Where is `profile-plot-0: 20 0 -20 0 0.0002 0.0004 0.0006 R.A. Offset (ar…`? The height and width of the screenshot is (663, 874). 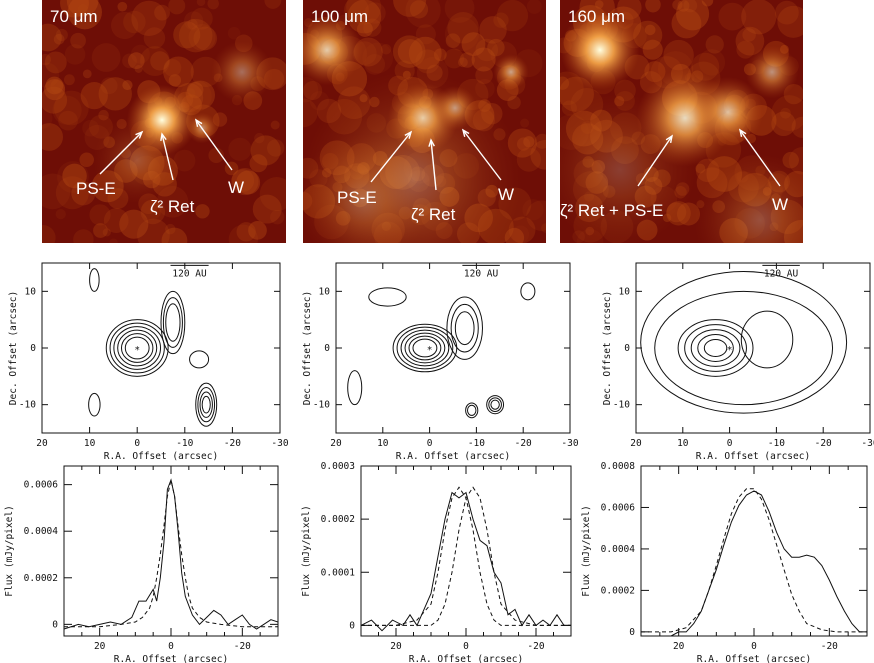
profile-plot-0: 20 0 -20 0 0.0002 0.0004 0.0006 R.A. Offset (ar… is located at coordinates (141, 564).